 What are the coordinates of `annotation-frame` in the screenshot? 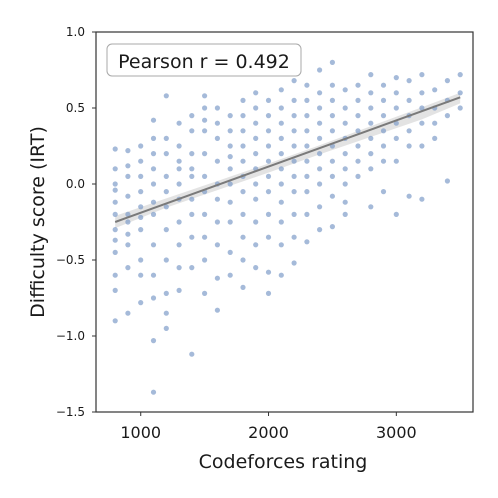 It's located at (204, 60).